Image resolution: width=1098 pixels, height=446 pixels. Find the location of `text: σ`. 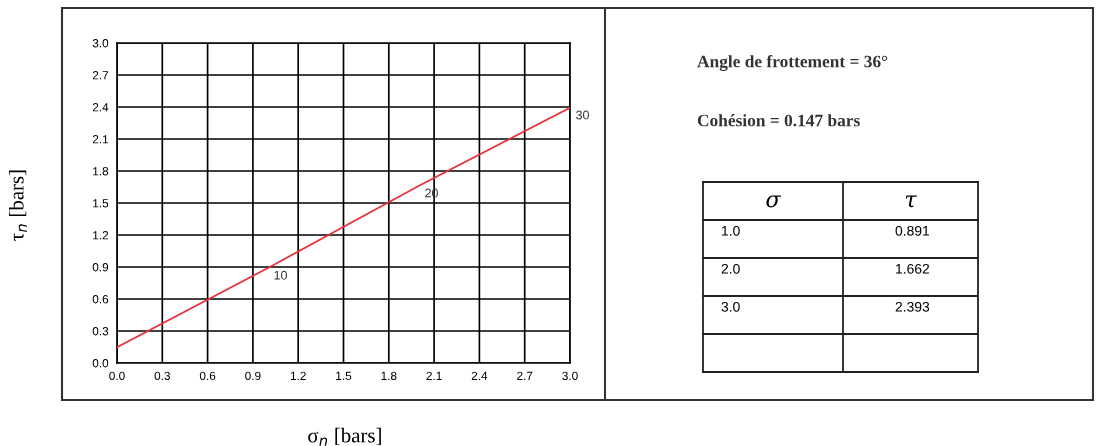

text: σ is located at coordinates (774, 201).